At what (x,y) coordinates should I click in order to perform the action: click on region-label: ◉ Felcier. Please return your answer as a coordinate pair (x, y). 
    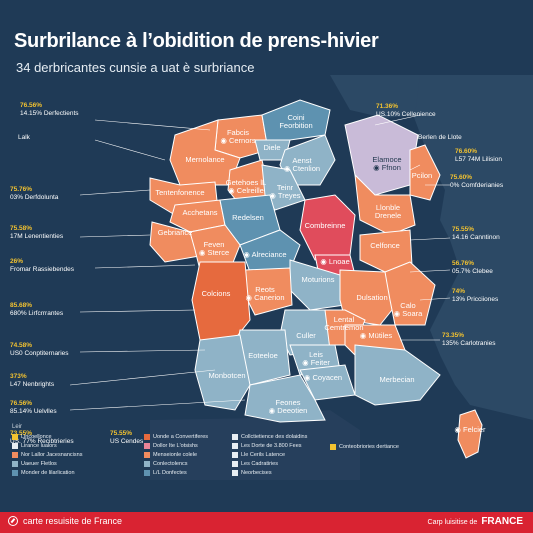
    Looking at the image, I should click on (470, 429).